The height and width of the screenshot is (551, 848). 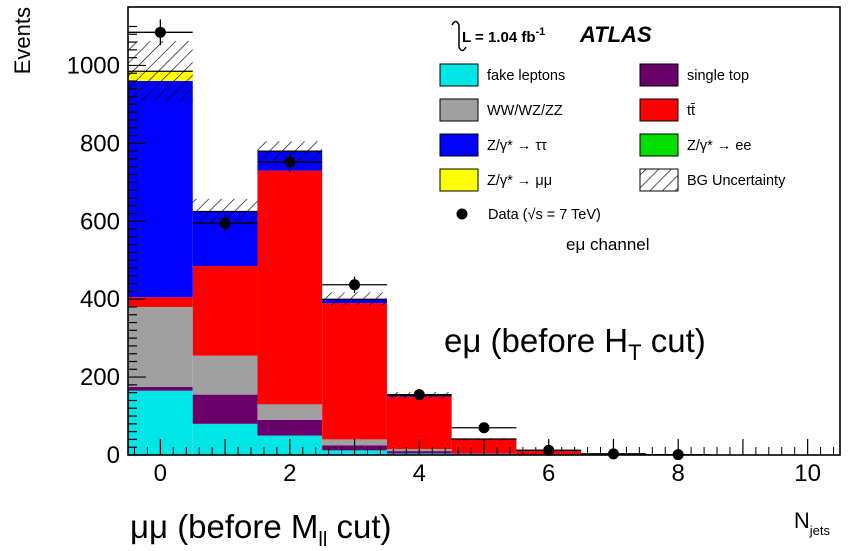 I want to click on emu-annotation-main: eμ (before H, so click(x=536, y=340).